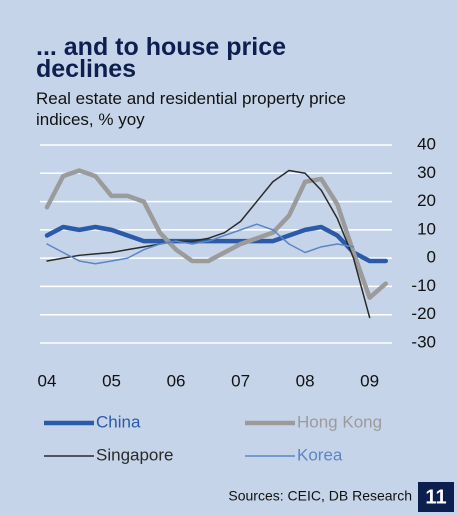 The height and width of the screenshot is (515, 457). What do you see at coordinates (426, 228) in the screenshot?
I see `y-tick-label: 10` at bounding box center [426, 228].